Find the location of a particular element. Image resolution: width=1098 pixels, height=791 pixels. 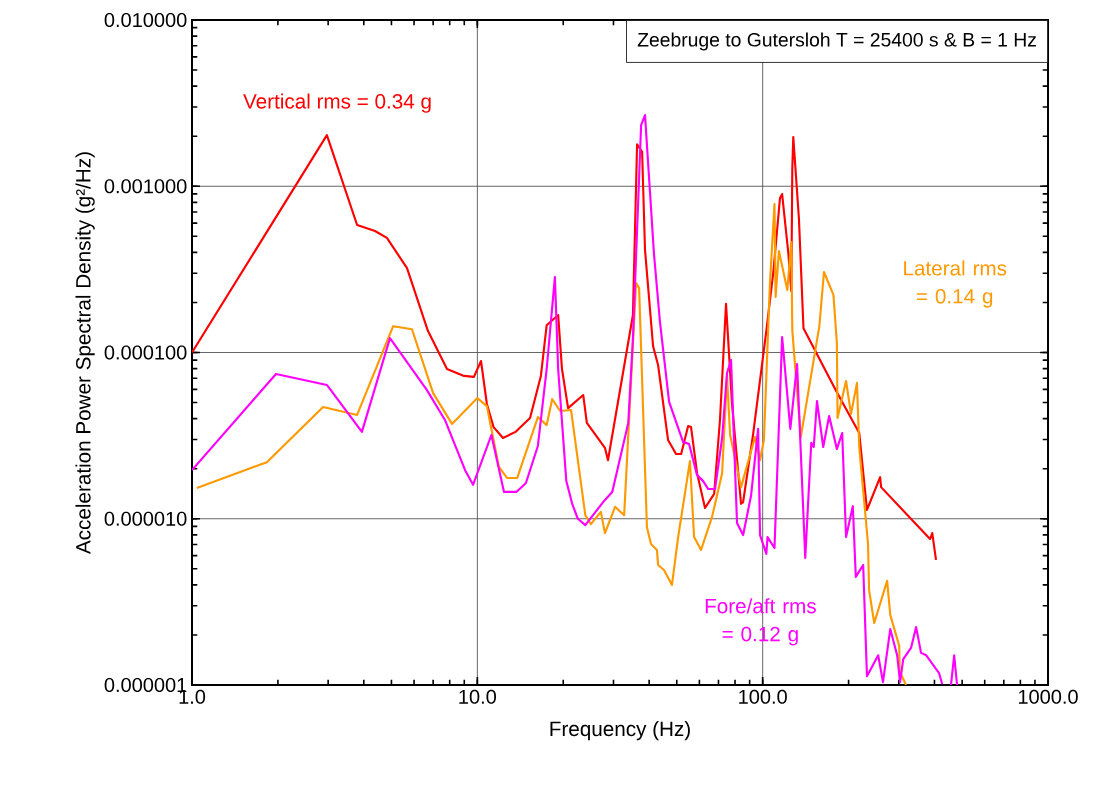

x-tick-label: 1000.0 is located at coordinates (1048, 696).